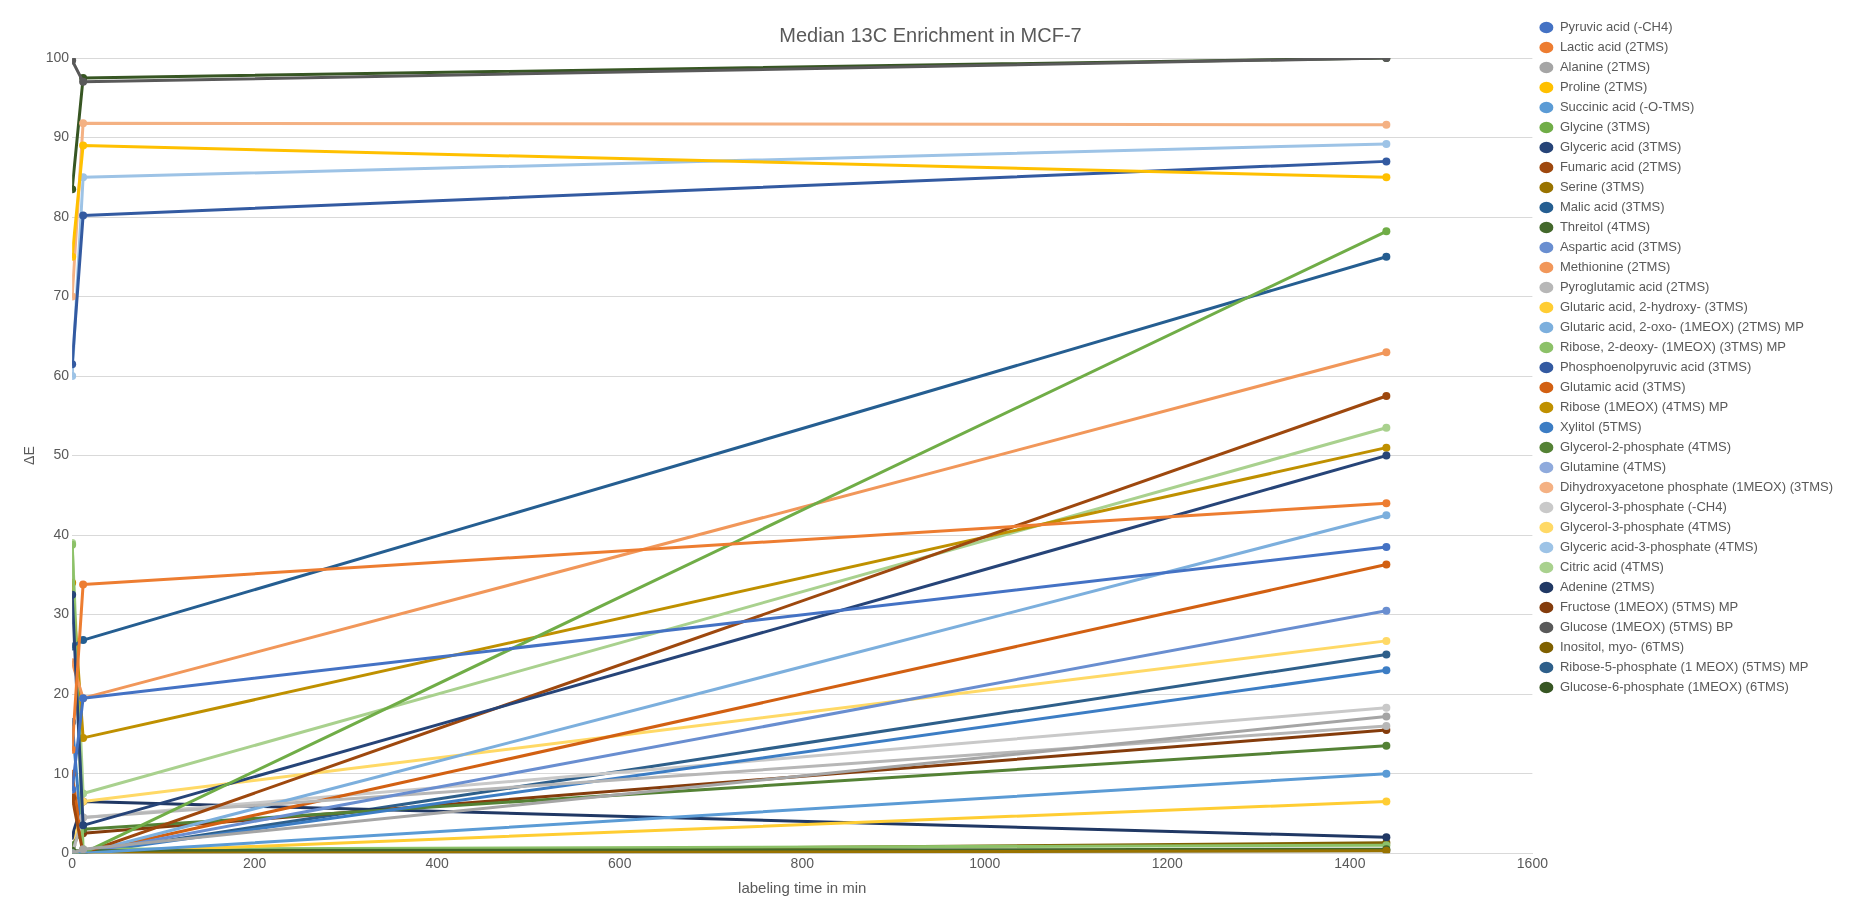  Describe the element at coordinates (1644, 407) in the screenshot. I see `legend-label: Ribose (1MEOX) (4TMS) MP` at that location.